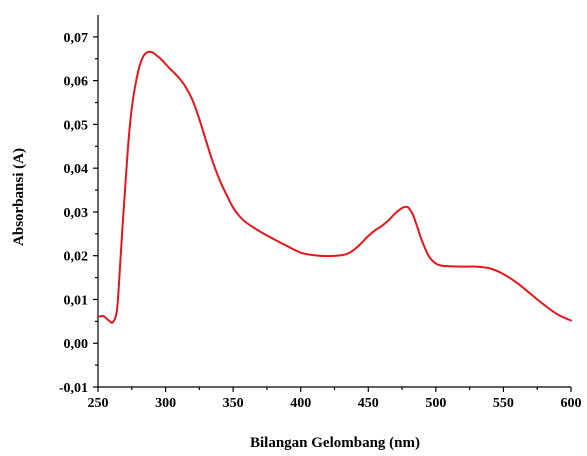  What do you see at coordinates (98, 403) in the screenshot?
I see `x-tick-label: 250` at bounding box center [98, 403].